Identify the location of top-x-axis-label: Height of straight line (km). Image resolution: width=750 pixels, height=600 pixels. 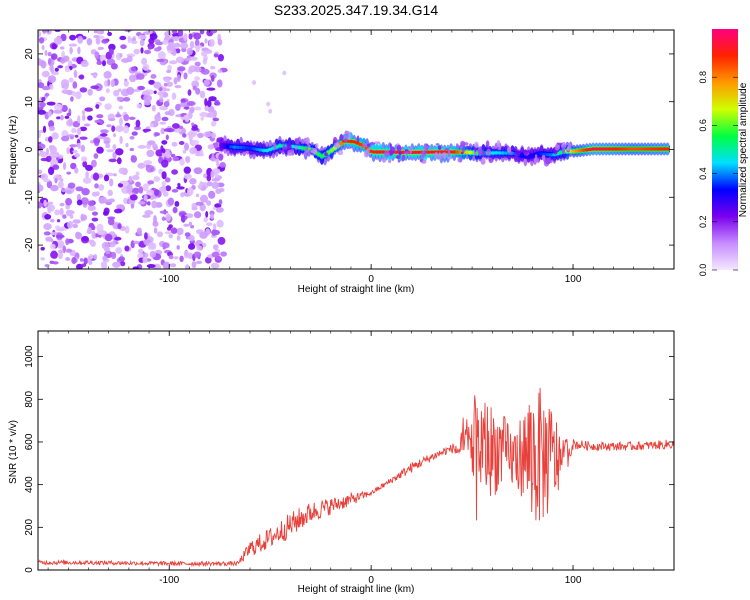
(356, 289).